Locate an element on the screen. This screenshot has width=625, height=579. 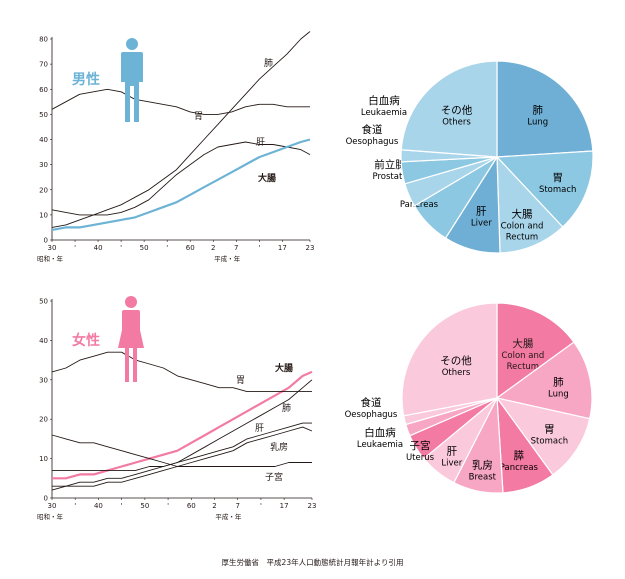
gender-label: 女性 is located at coordinates (86, 340).